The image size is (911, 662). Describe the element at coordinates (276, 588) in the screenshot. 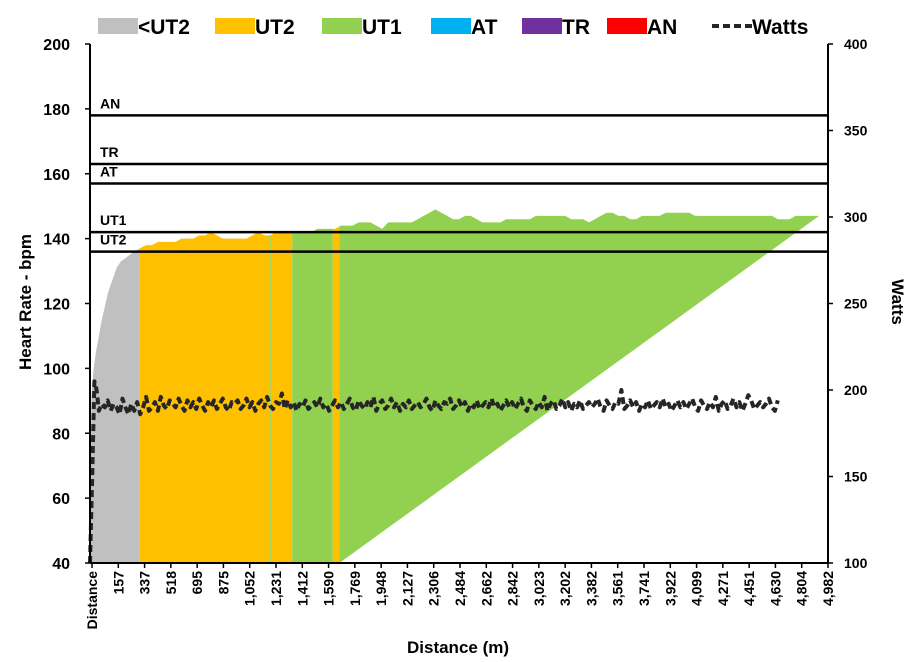

I see `x-tick-label: 1,231` at that location.